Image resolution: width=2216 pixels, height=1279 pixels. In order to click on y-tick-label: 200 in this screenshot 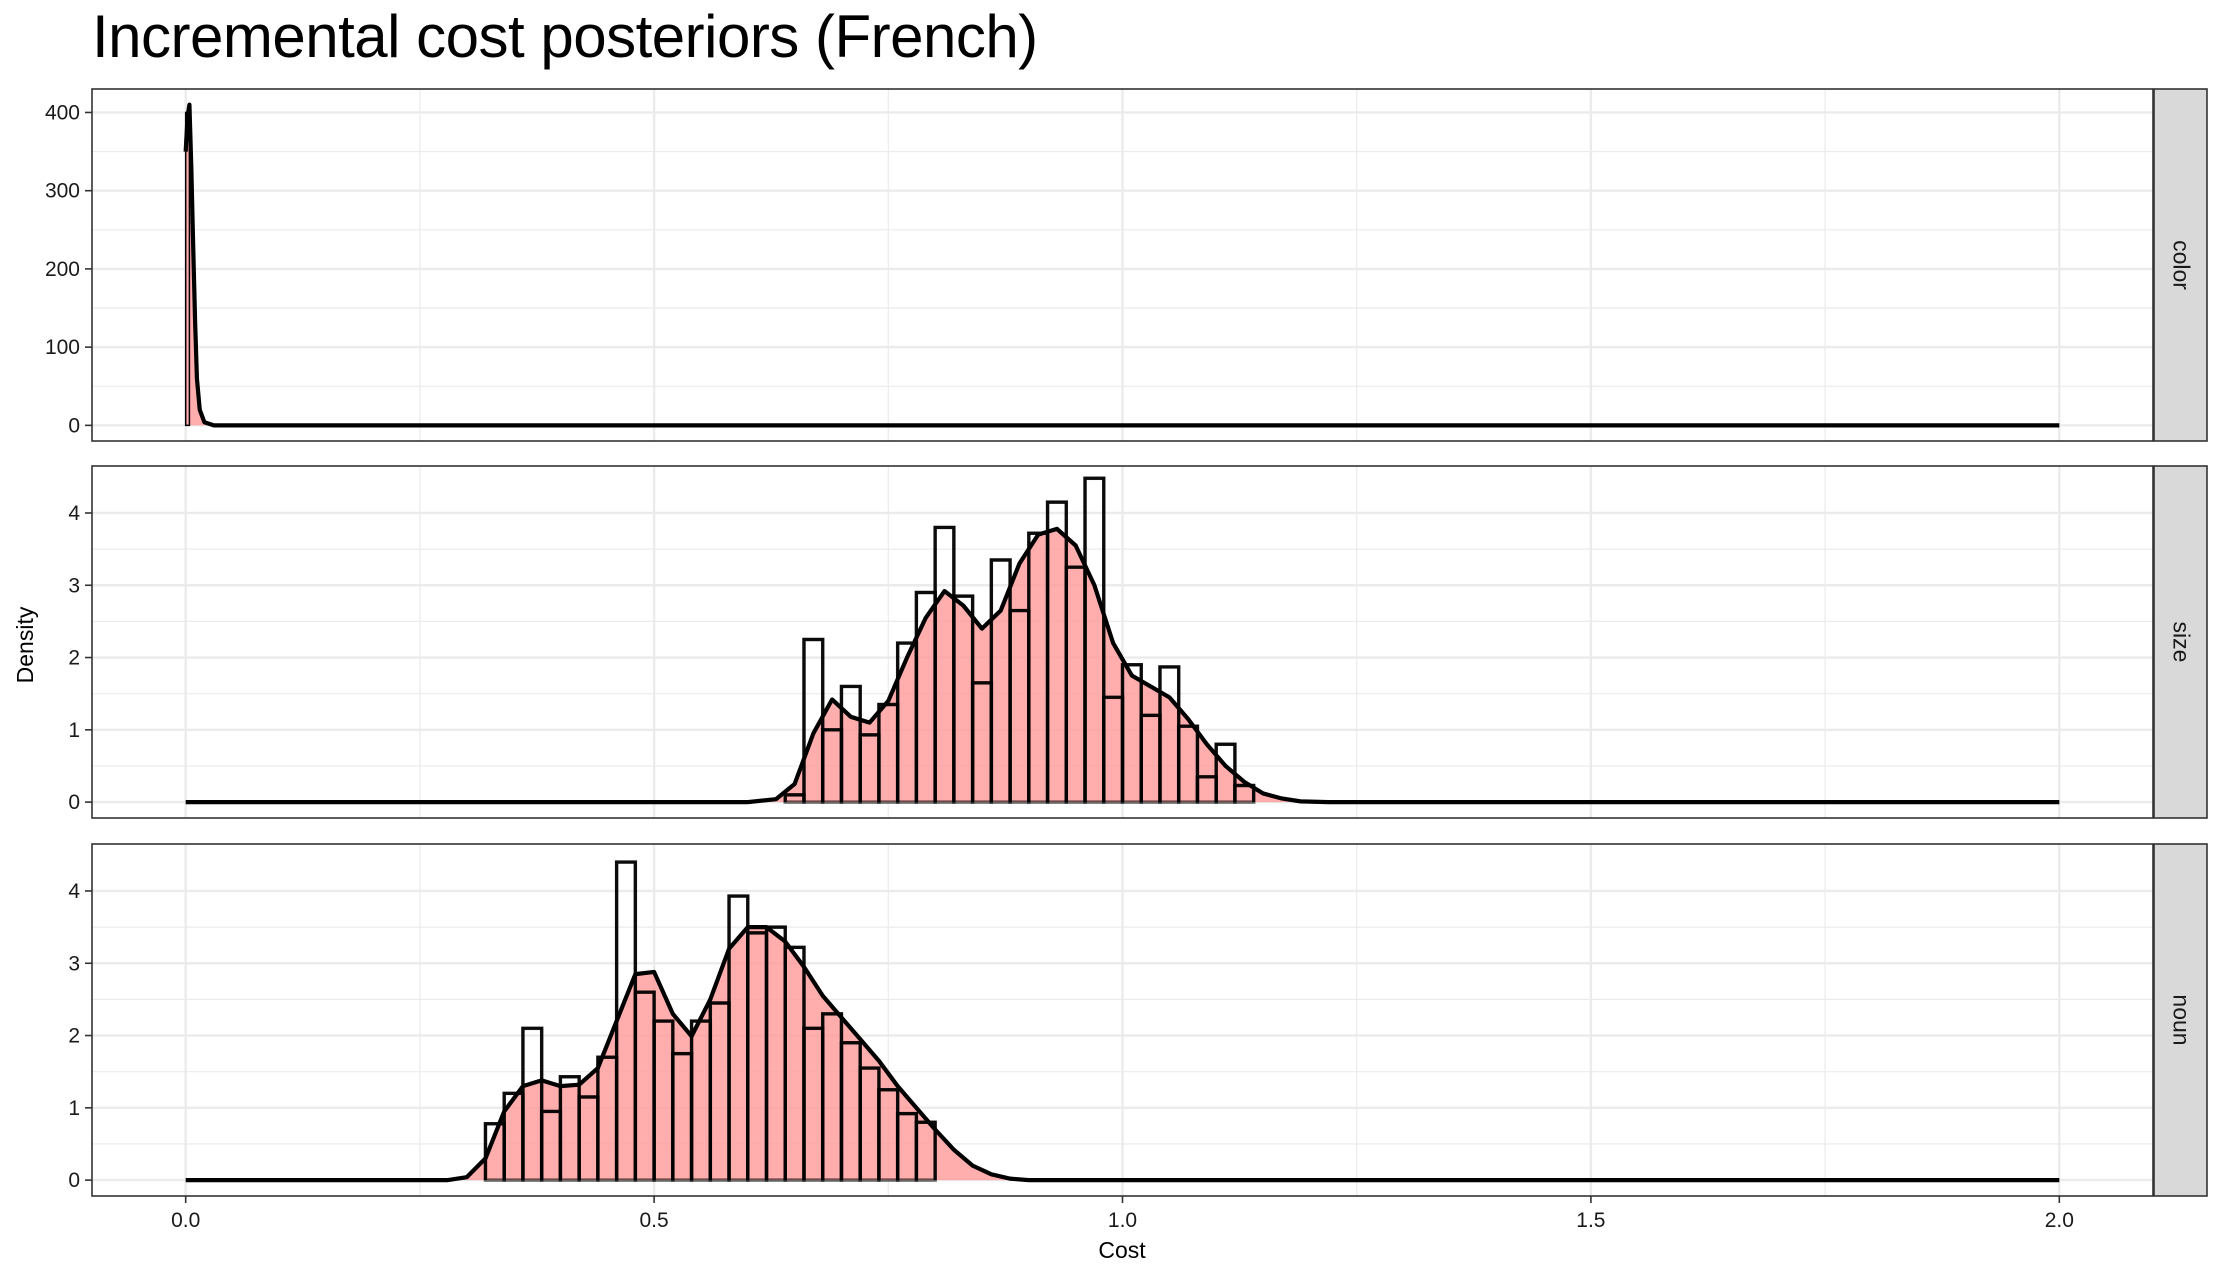, I will do `click(62, 269)`.